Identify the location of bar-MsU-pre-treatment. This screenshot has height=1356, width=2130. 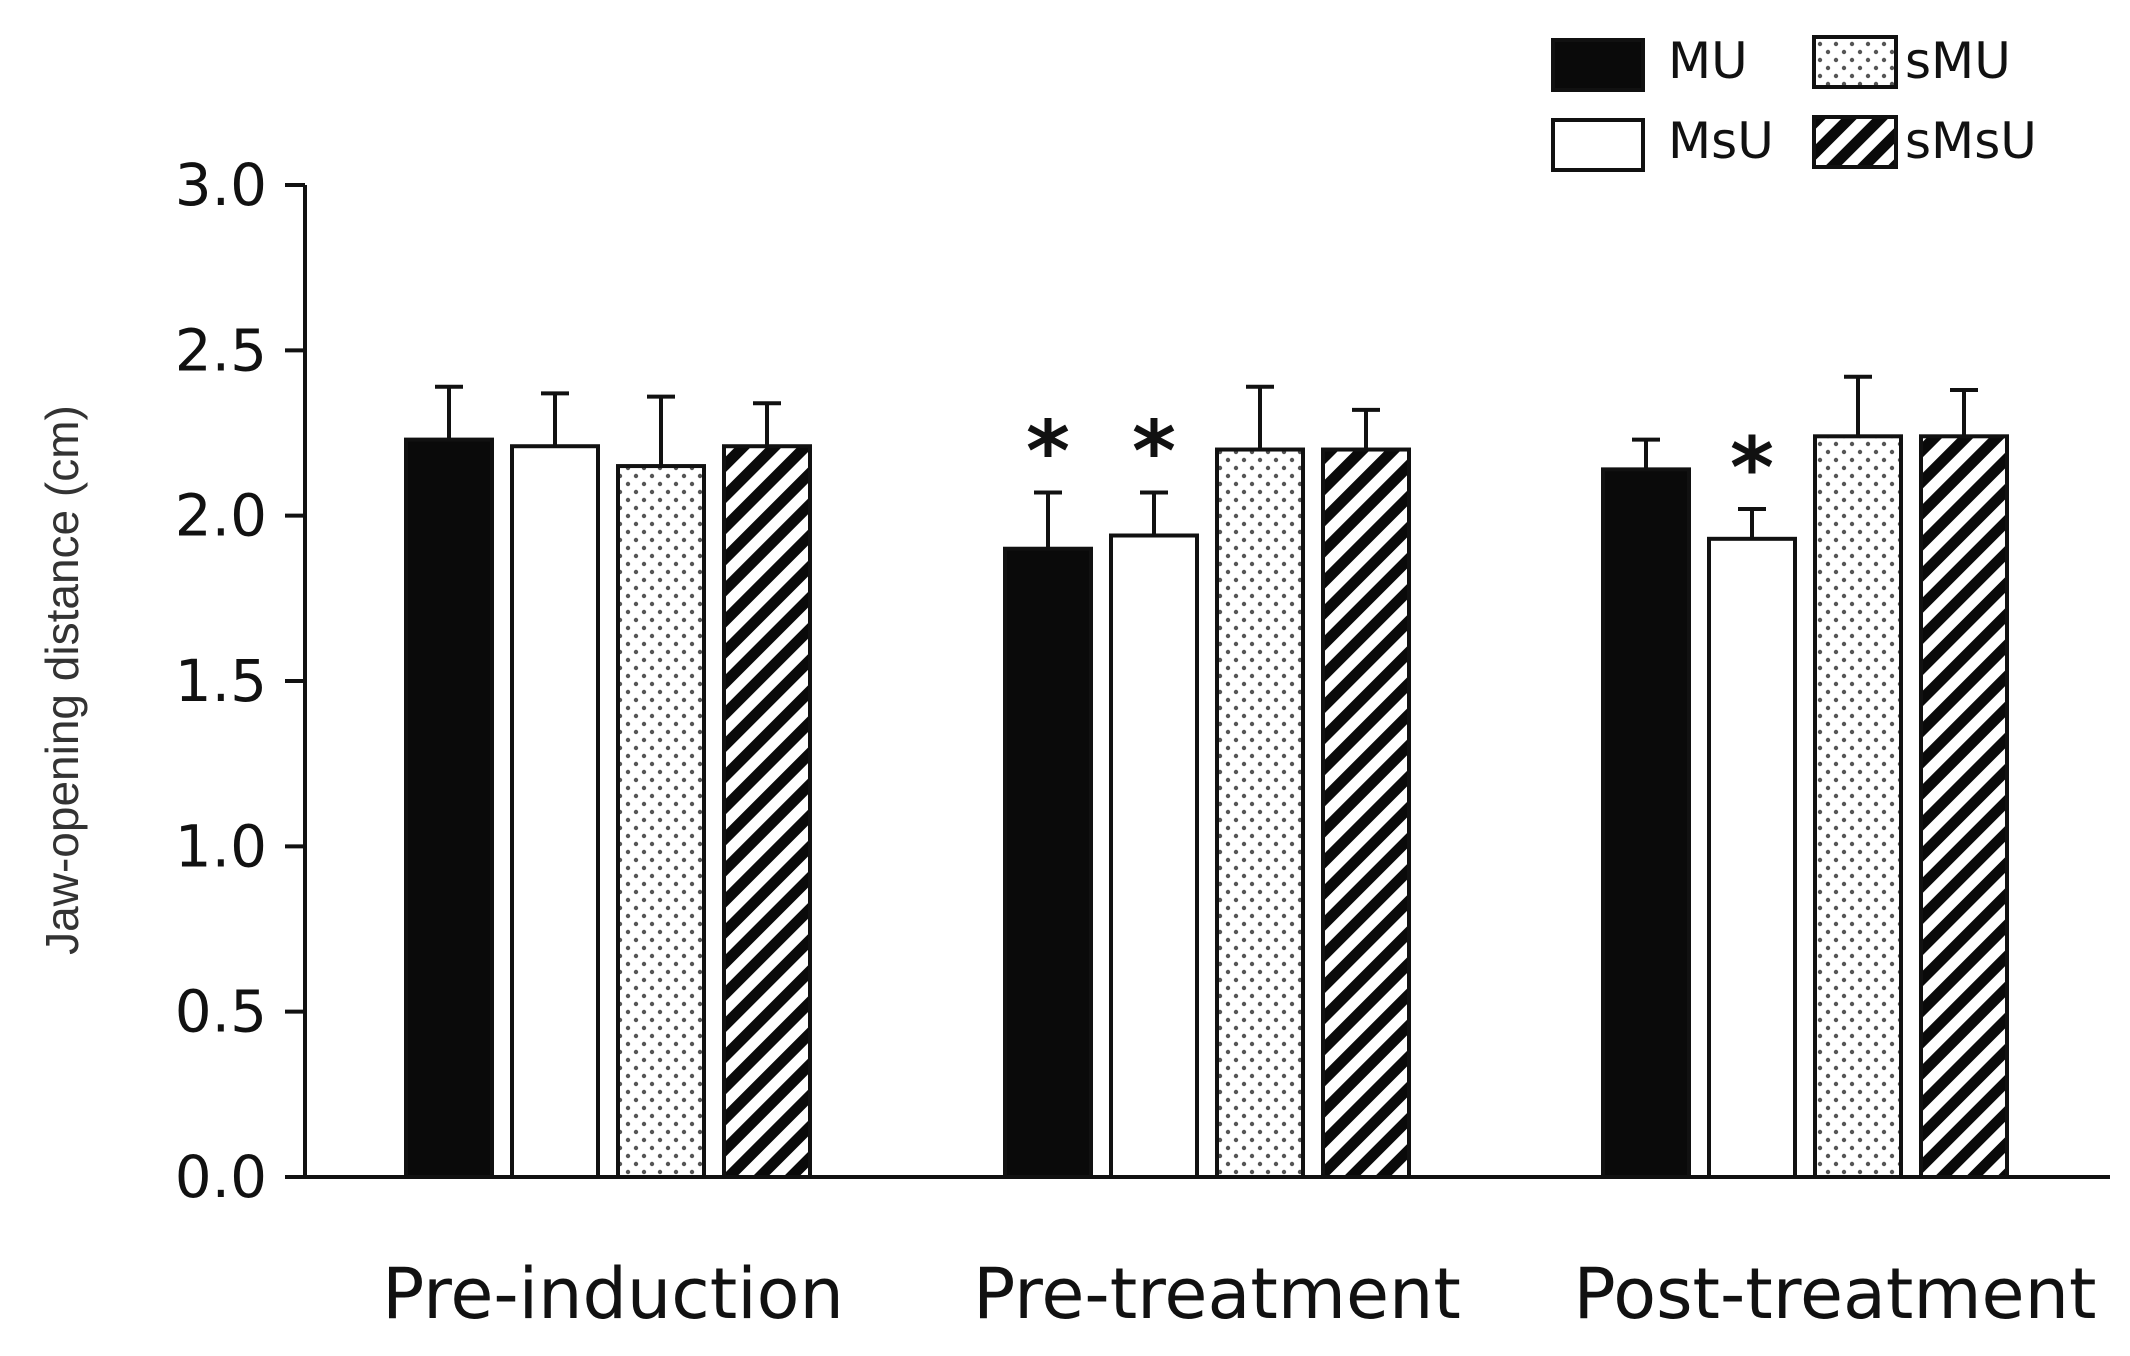
(1154, 856).